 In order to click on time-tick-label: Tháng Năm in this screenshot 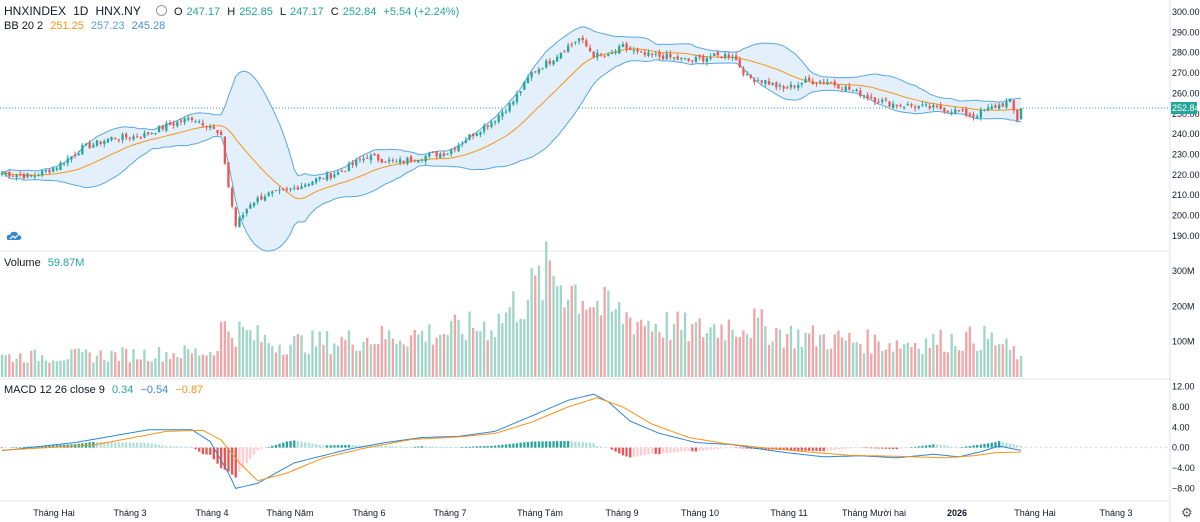, I will do `click(289, 513)`.